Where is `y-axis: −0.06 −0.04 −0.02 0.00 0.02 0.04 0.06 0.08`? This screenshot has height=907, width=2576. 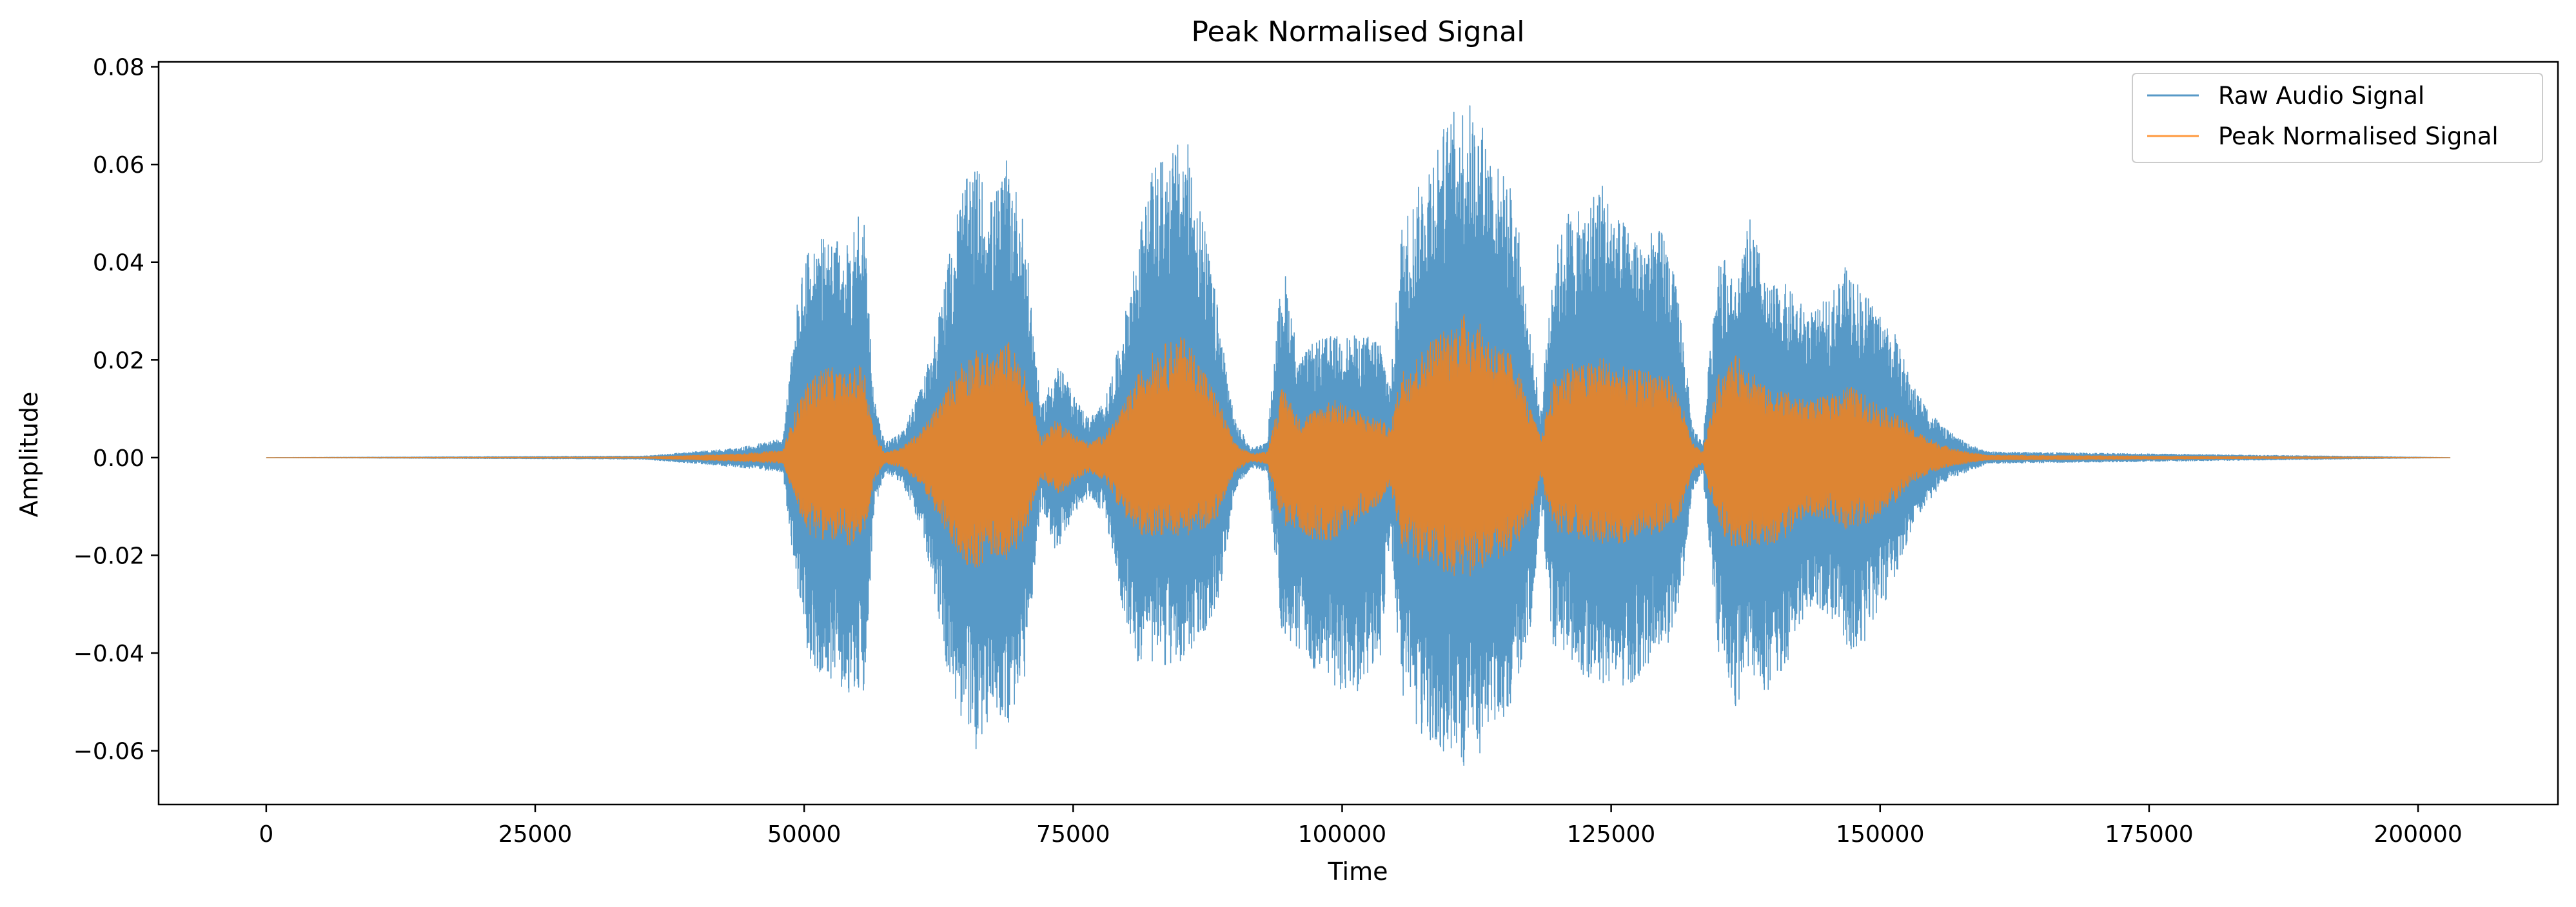 y-axis: −0.06 −0.04 −0.02 0.00 0.02 0.04 0.06 0.08 is located at coordinates (117, 410).